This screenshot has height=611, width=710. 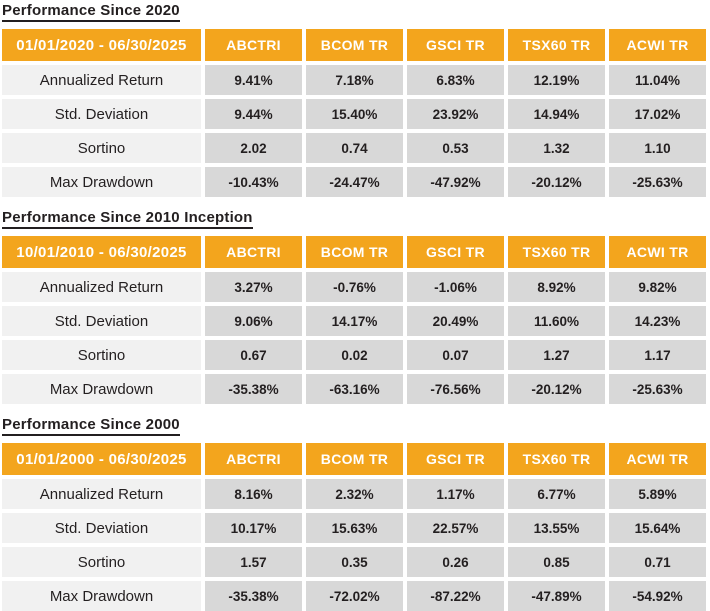 I want to click on value-cell: 0.02, so click(x=354, y=355).